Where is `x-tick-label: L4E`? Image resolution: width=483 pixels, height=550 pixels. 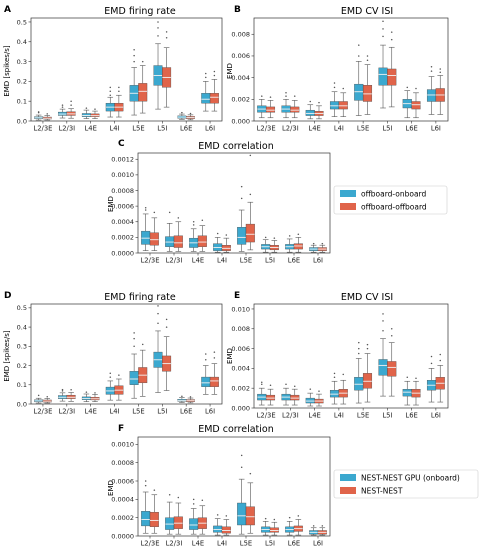 x-tick-label: L4E is located at coordinates (90, 129).